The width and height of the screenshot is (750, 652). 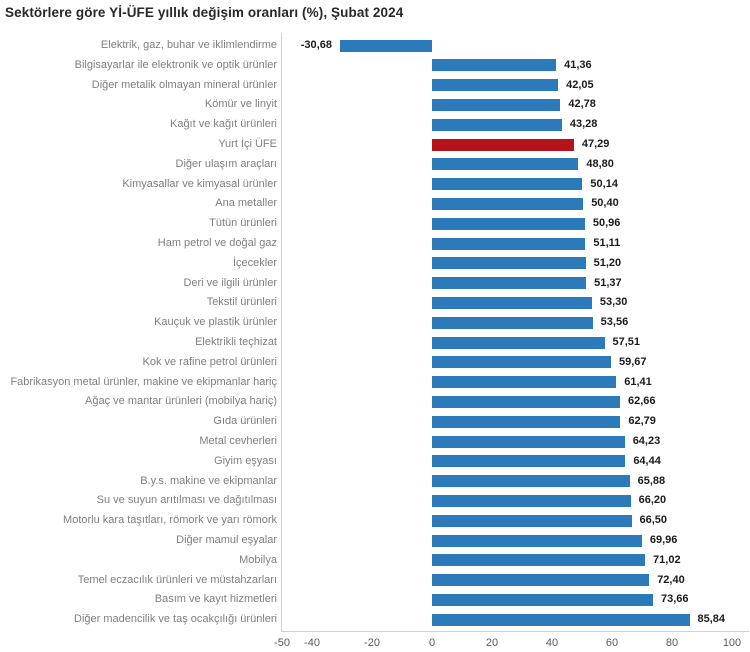 I want to click on x-axis-line, so click(x=515, y=631).